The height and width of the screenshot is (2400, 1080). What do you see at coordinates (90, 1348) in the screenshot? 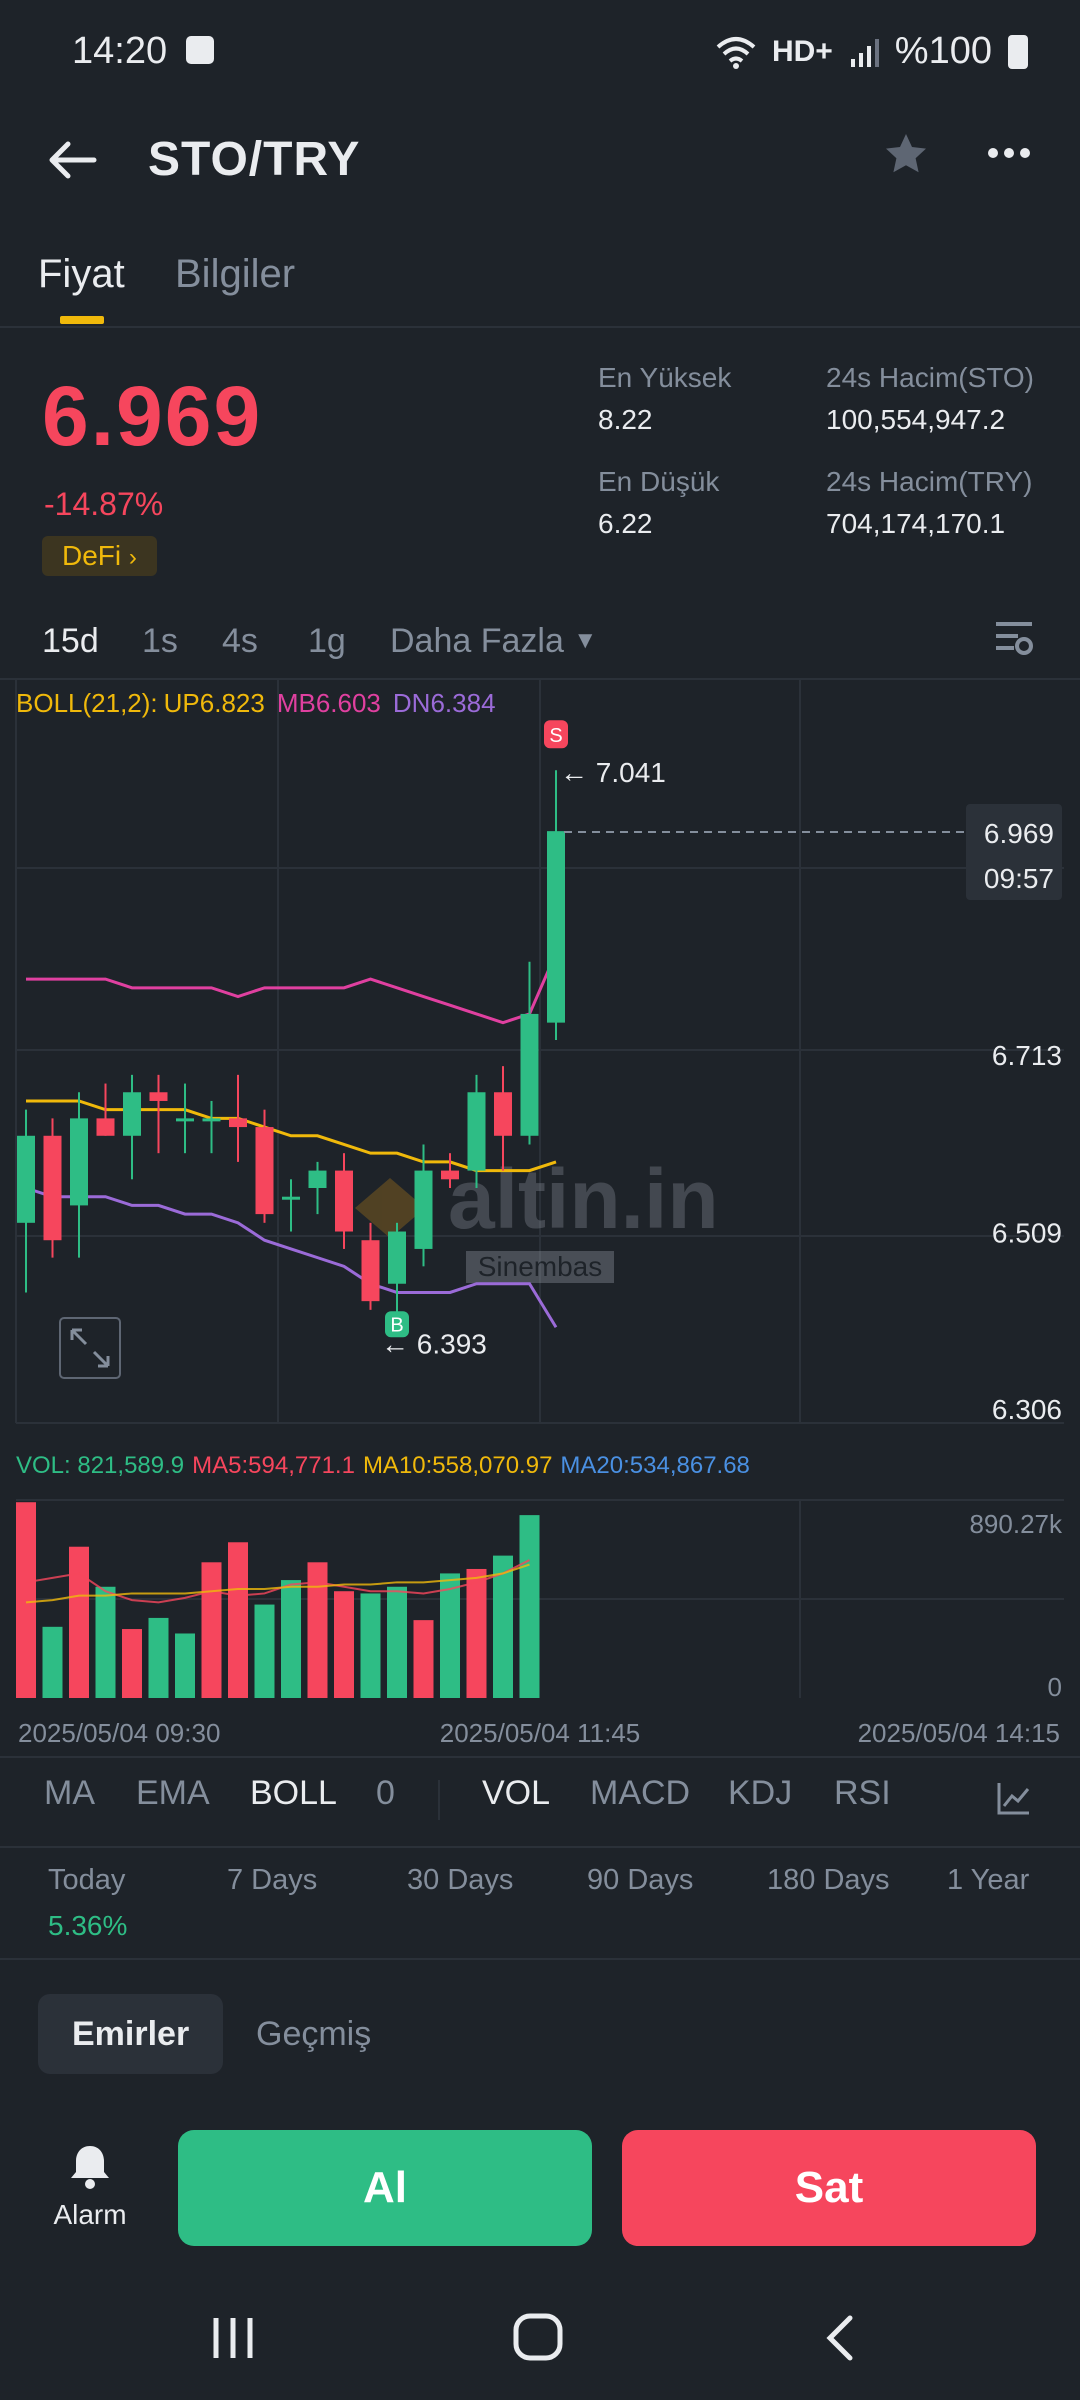
I see `expand-button` at bounding box center [90, 1348].